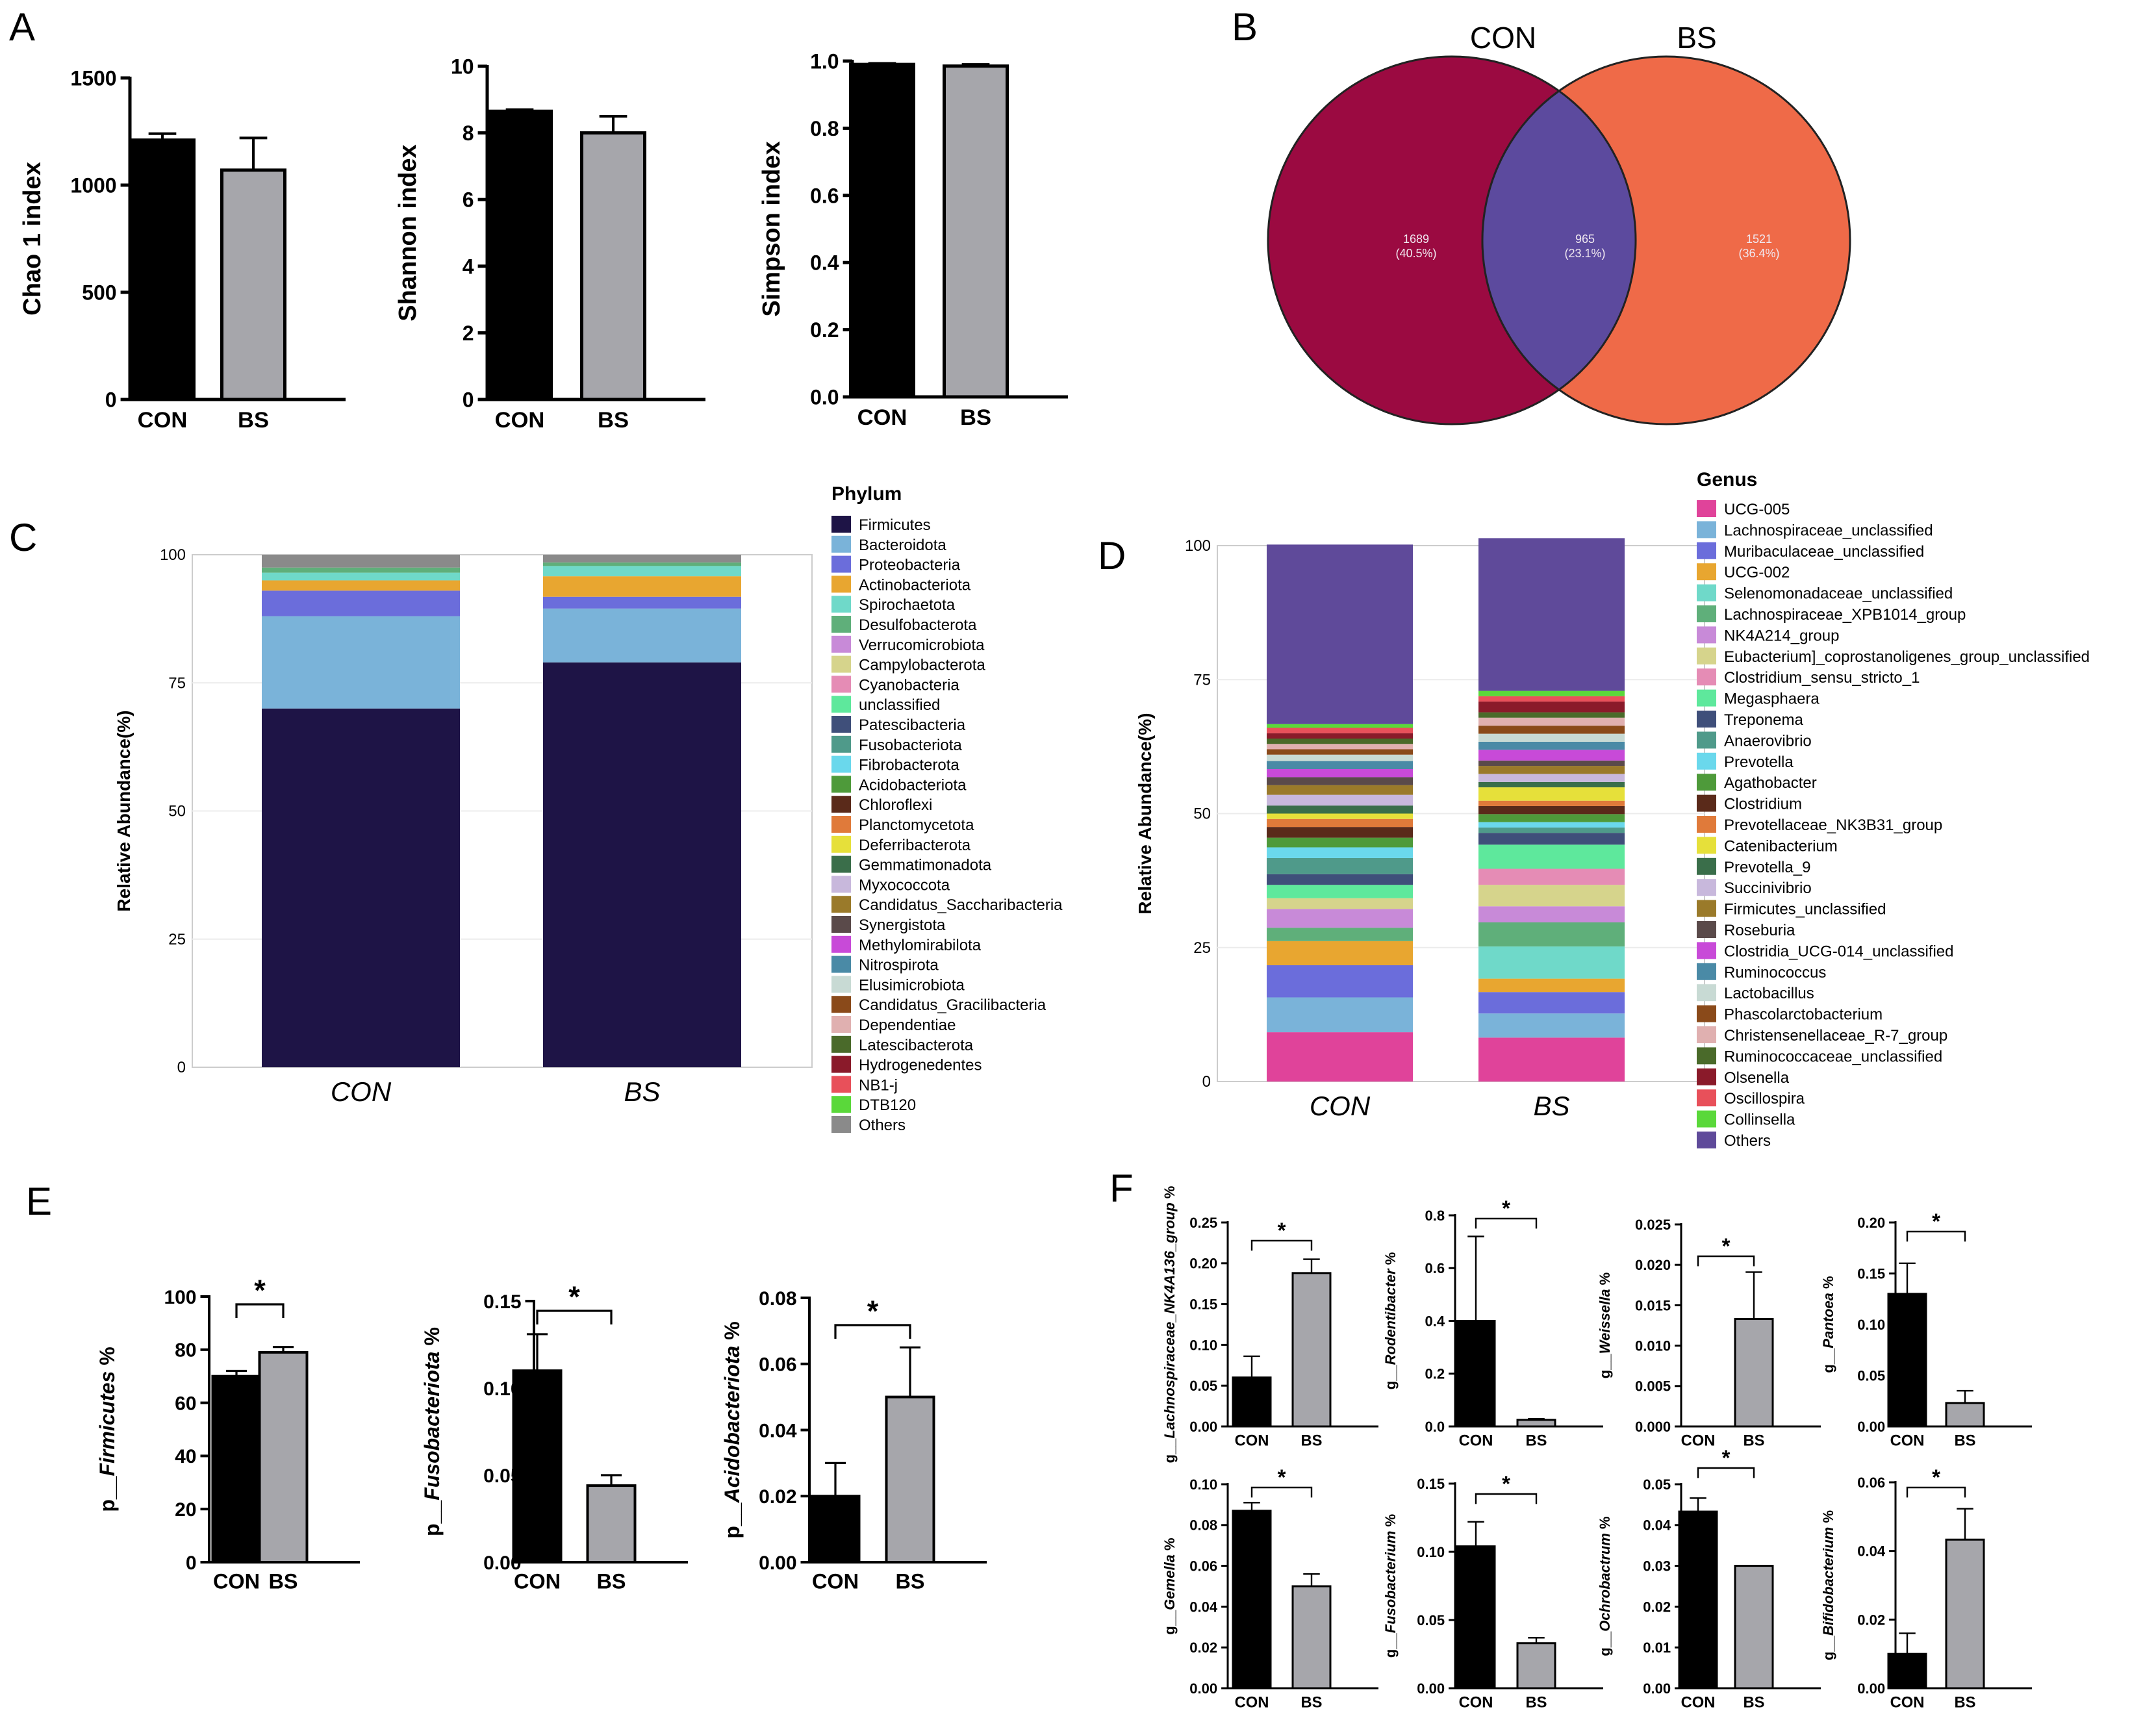  I want to click on legend-label: Prevotellaceae_NK3B31_group, so click(1833, 825).